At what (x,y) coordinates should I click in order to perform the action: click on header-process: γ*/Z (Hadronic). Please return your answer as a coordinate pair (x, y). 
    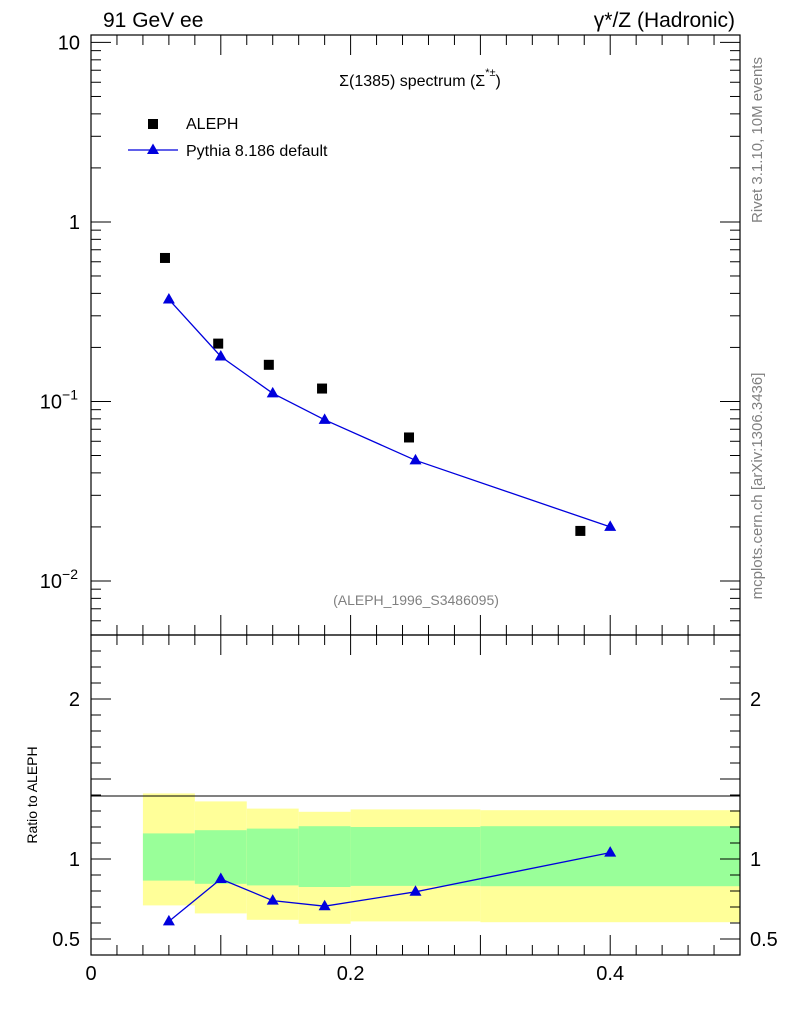
    Looking at the image, I should click on (664, 20).